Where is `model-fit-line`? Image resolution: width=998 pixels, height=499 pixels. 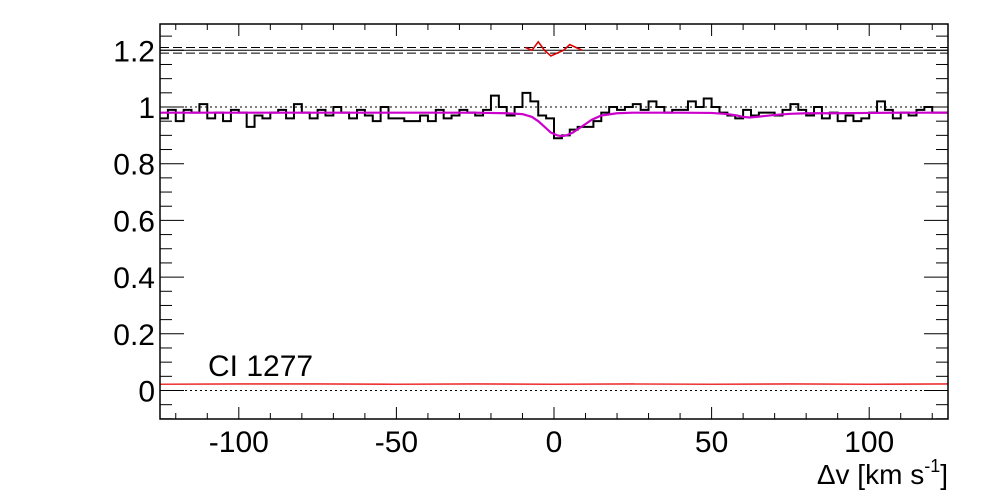
model-fit-line is located at coordinates (554, 124).